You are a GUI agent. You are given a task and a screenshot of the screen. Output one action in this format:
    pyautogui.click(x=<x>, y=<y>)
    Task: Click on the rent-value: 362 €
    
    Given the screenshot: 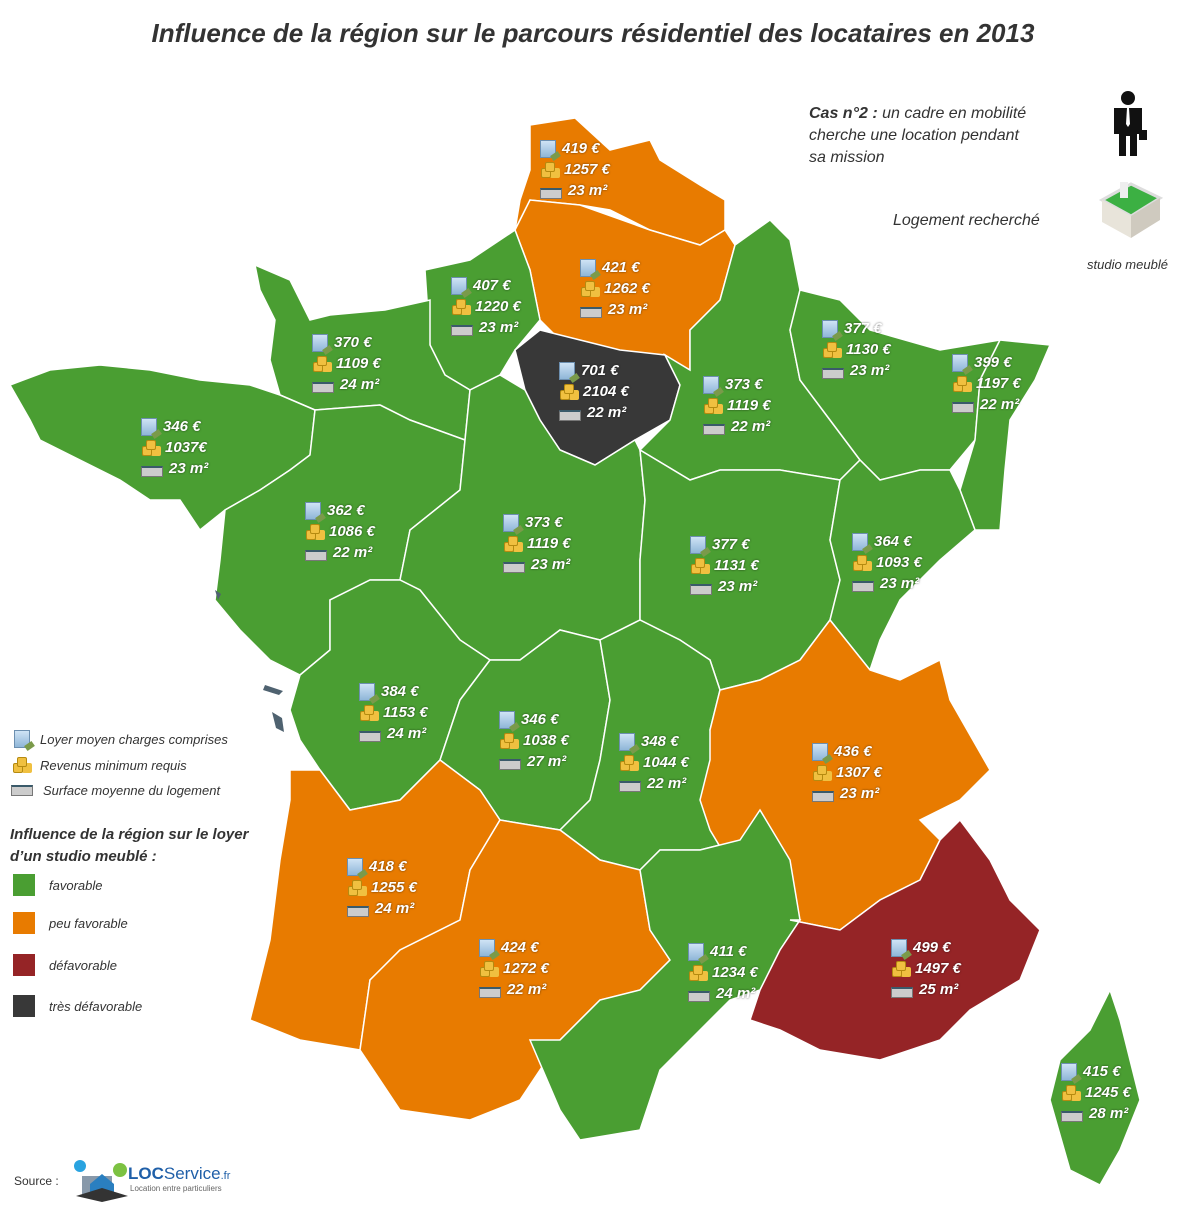 What is the action you would take?
    pyautogui.click(x=346, y=510)
    